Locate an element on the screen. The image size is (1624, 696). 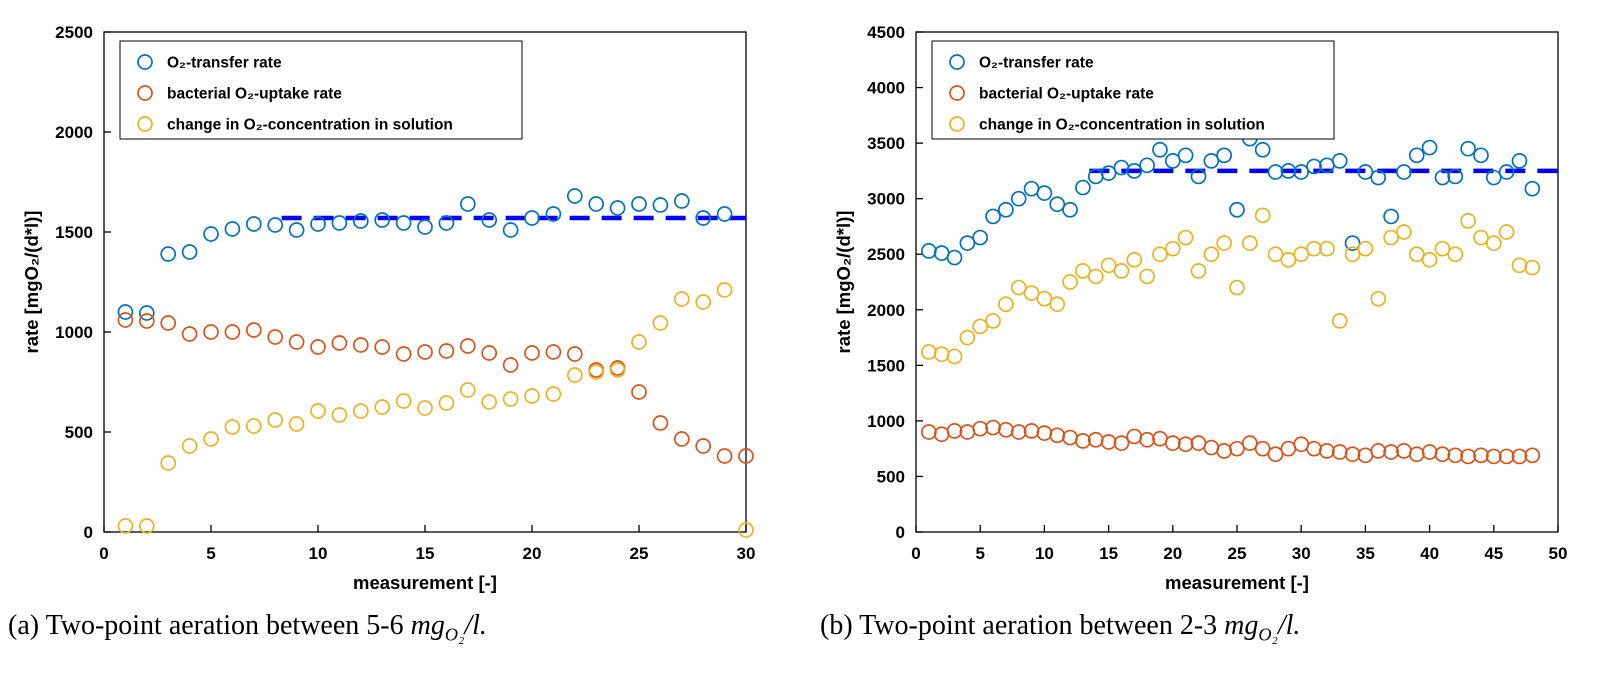
y-tick-label: 4000 is located at coordinates (886, 88).